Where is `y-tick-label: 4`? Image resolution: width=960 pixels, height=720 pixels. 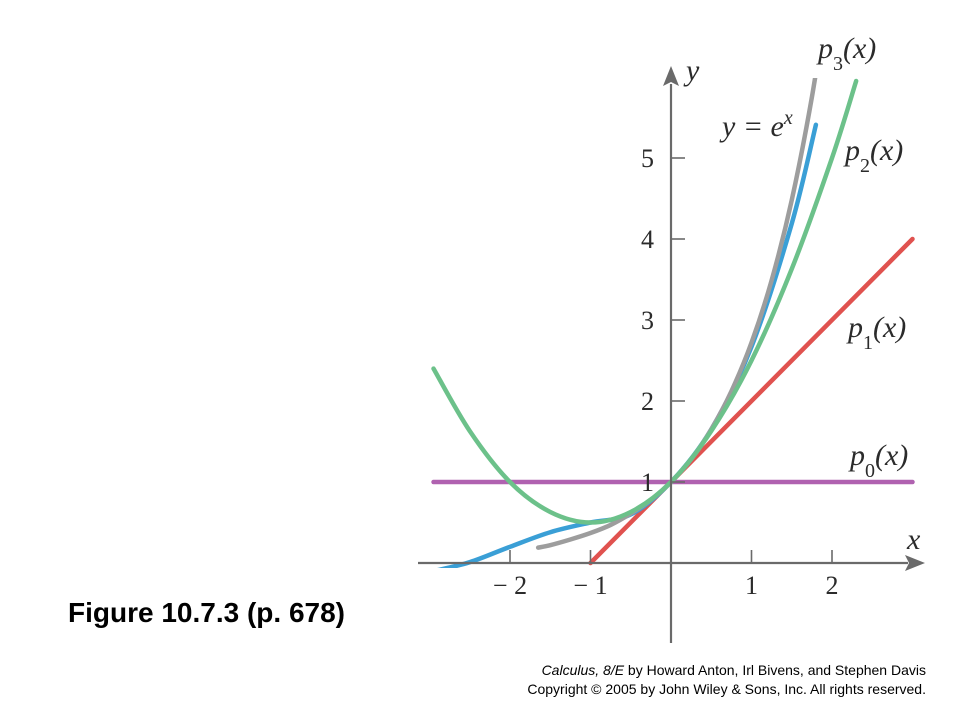
y-tick-label: 4 is located at coordinates (647, 239).